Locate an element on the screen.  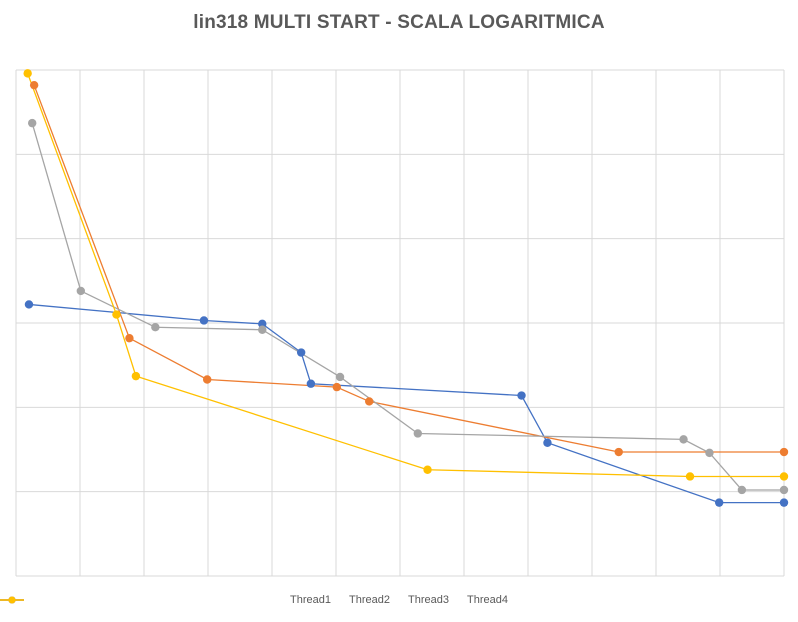
legend: Thread1 Thread2 Thread3 Thread4 is located at coordinates (399, 600).